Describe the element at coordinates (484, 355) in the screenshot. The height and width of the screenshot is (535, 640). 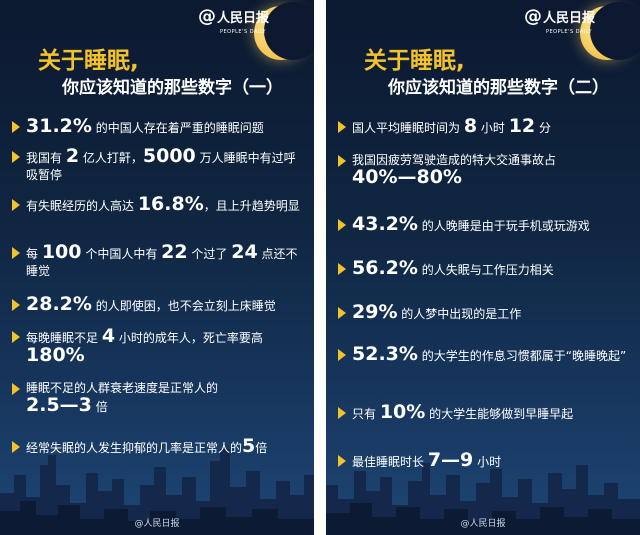
I see `fact-item: 52.3% 的大学生的作息习惯都属于“晚睡晚起”` at that location.